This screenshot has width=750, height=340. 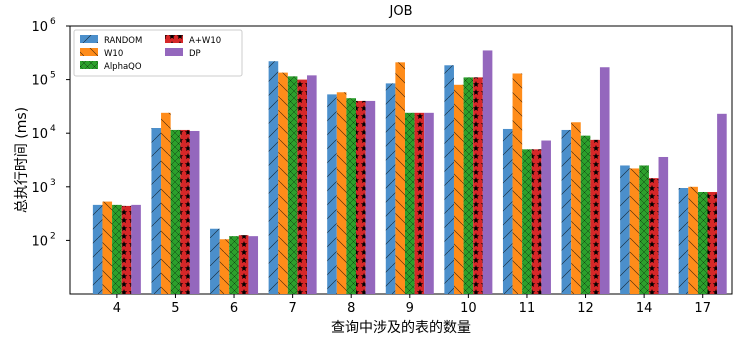 What do you see at coordinates (175, 308) in the screenshot?
I see `x-tick-label: 5` at bounding box center [175, 308].